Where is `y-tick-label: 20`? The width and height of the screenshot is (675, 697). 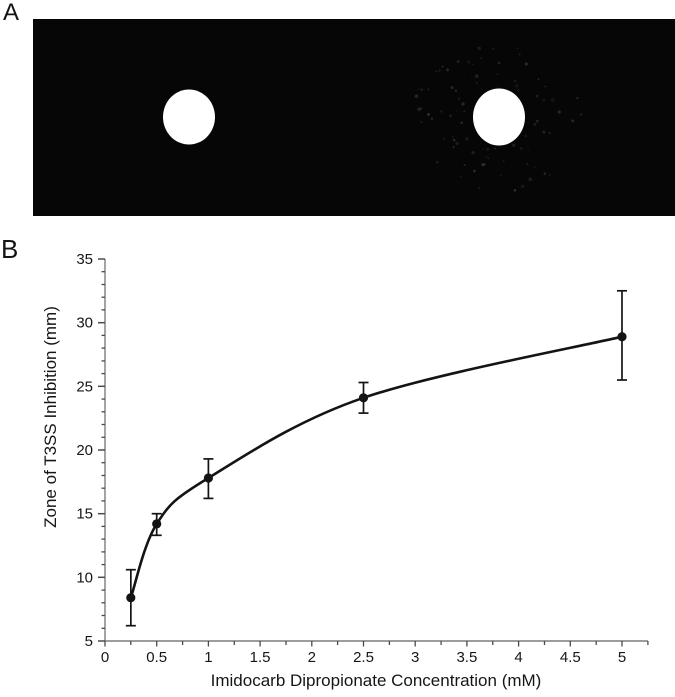 y-tick-label: 20 is located at coordinates (84, 450).